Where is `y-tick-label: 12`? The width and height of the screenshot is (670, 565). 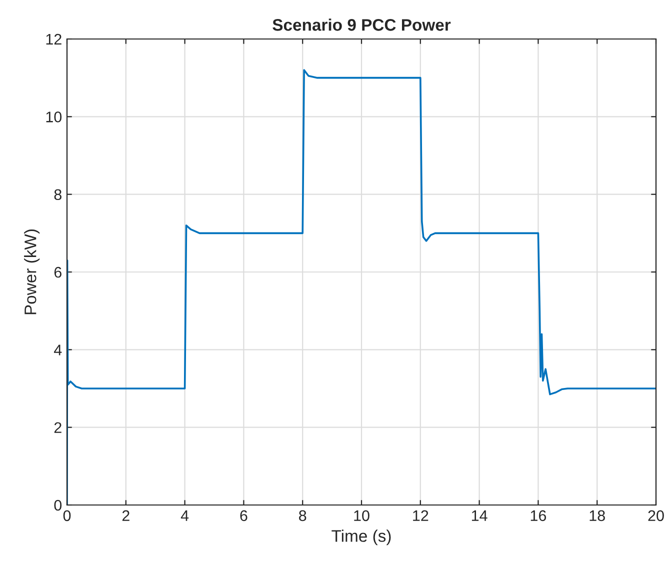 y-tick-label: 12 is located at coordinates (54, 39).